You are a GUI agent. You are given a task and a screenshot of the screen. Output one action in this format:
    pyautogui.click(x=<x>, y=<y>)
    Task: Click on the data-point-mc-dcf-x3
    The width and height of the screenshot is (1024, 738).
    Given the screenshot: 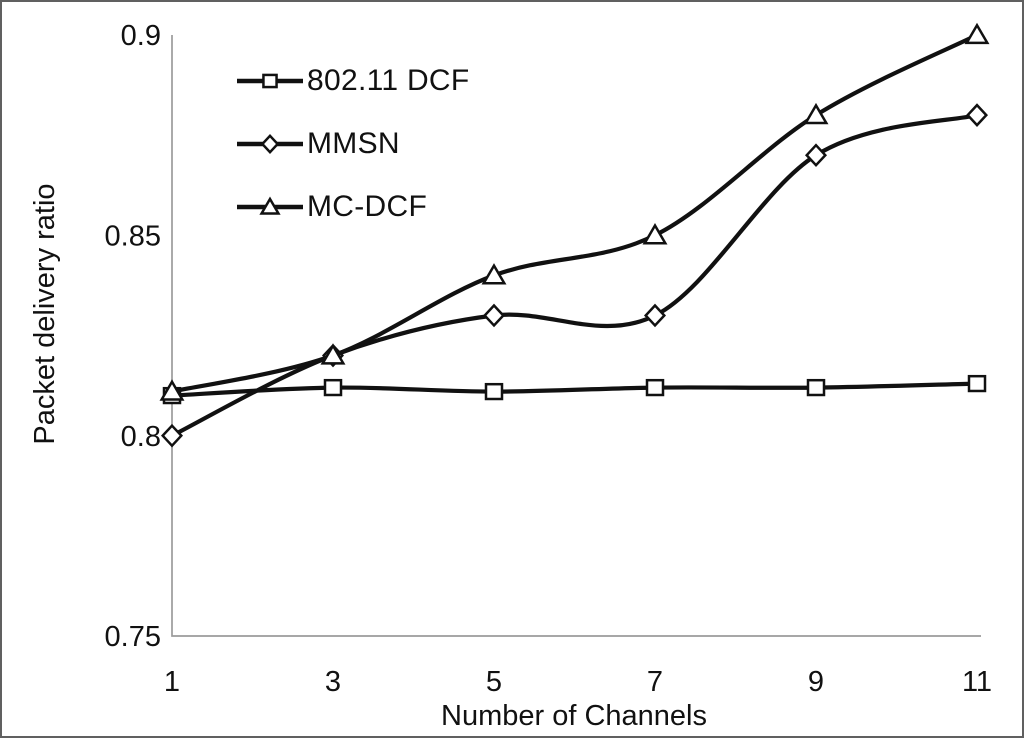 What is the action you would take?
    pyautogui.click(x=333, y=354)
    